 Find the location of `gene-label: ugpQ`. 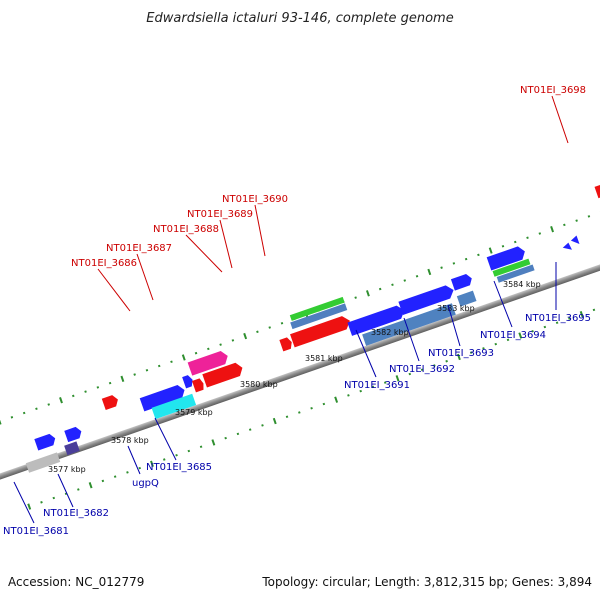

gene-label: ugpQ is located at coordinates (145, 483).